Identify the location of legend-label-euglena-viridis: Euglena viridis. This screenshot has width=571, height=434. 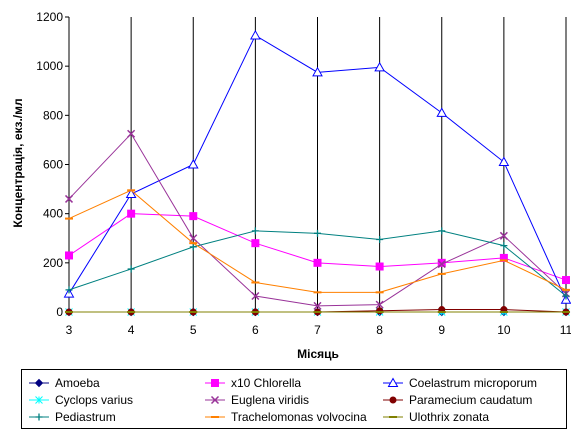
(270, 400).